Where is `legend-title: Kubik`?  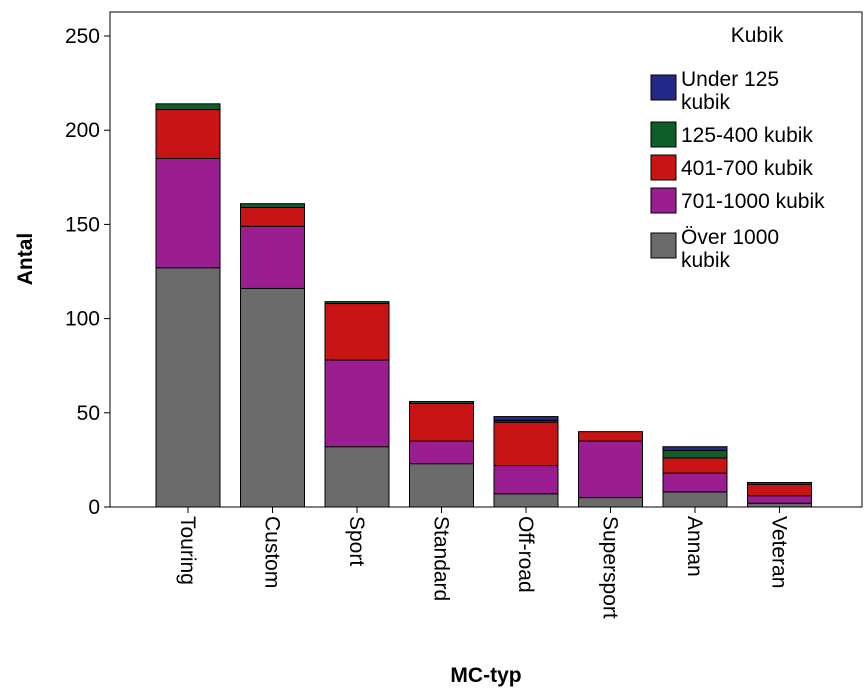 legend-title: Kubik is located at coordinates (757, 35).